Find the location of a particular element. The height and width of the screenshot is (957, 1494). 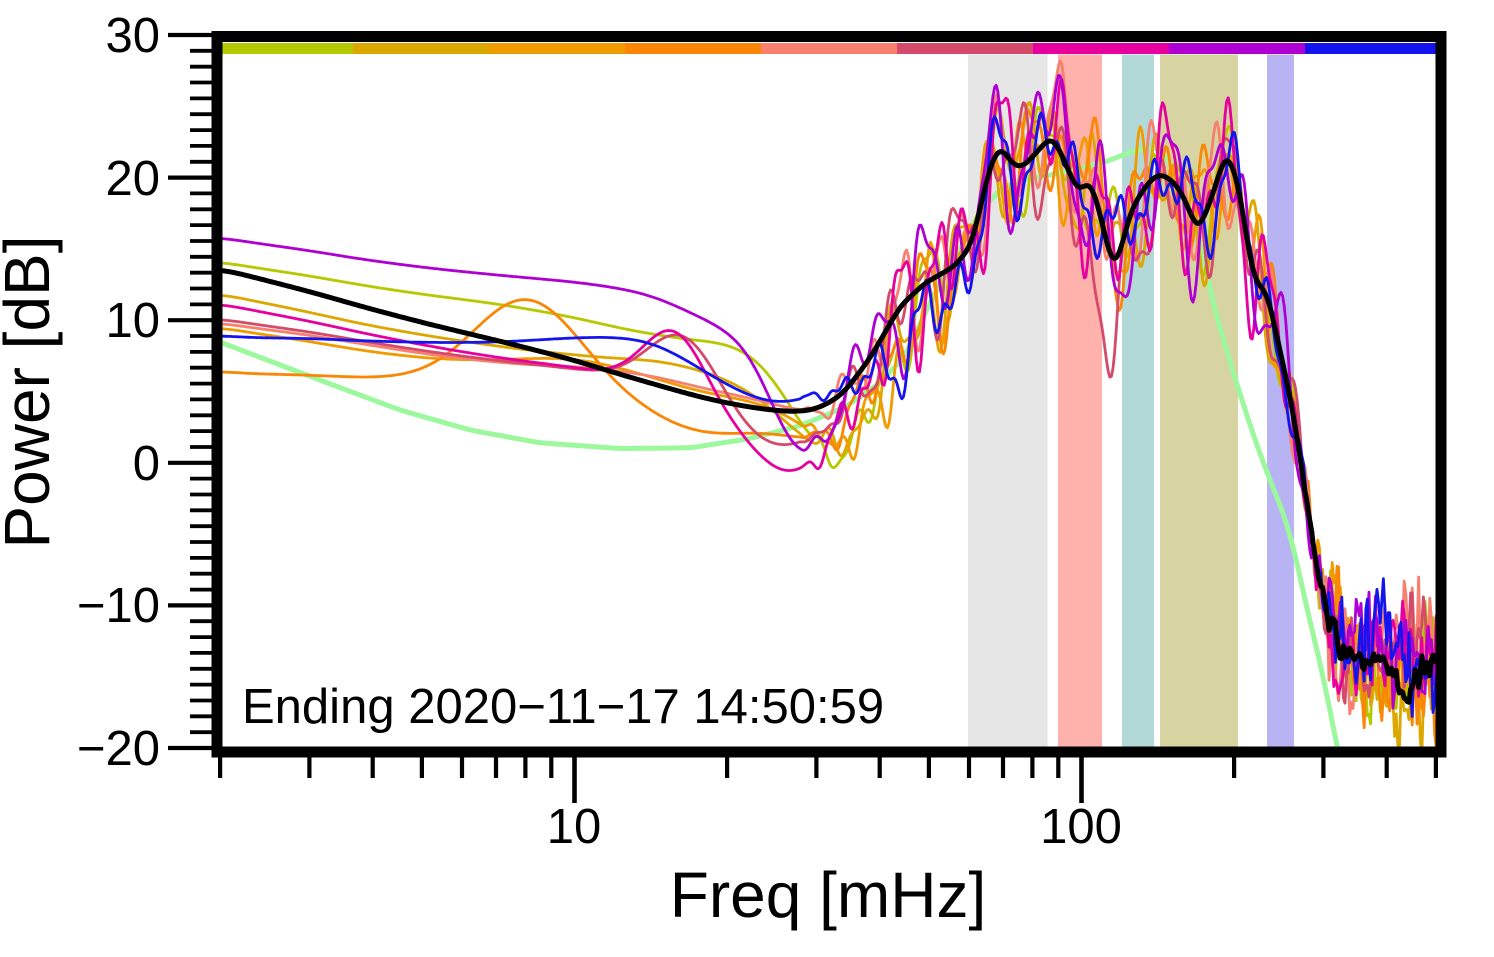

svg-text: −20 is located at coordinates (118, 749).